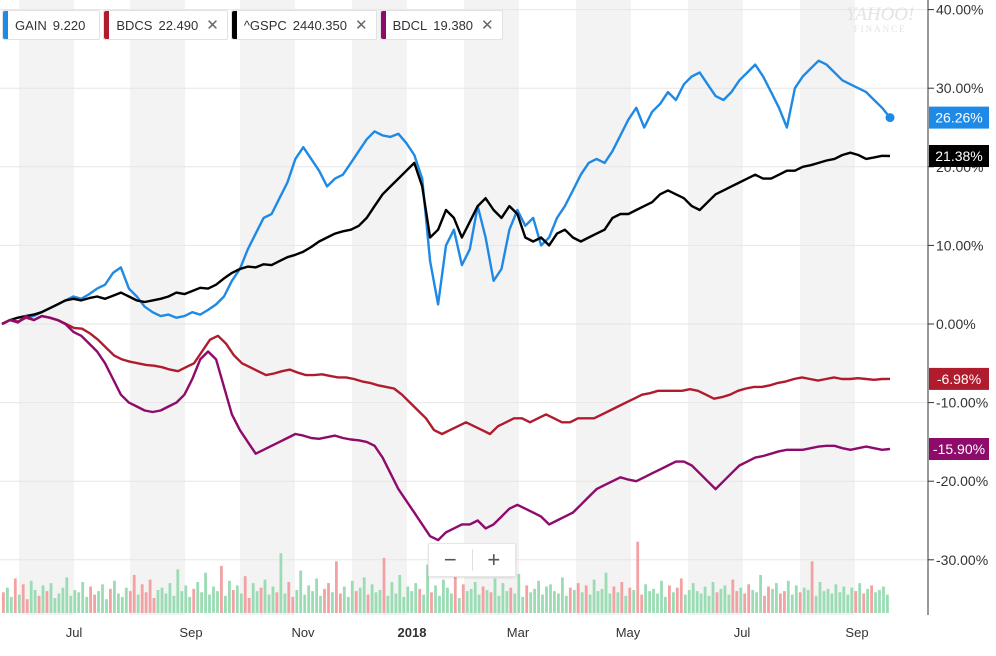 The image size is (996, 656). Describe the element at coordinates (303, 25) in the screenshot. I see `legend-chip-gspc: ^GSPC 2440.350 ✕` at that location.